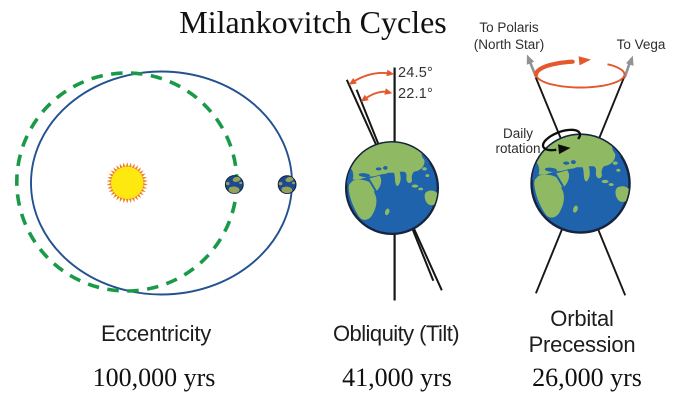 The width and height of the screenshot is (682, 406). Describe the element at coordinates (587, 377) in the screenshot. I see `precession-period: 26,000 yrs` at that location.